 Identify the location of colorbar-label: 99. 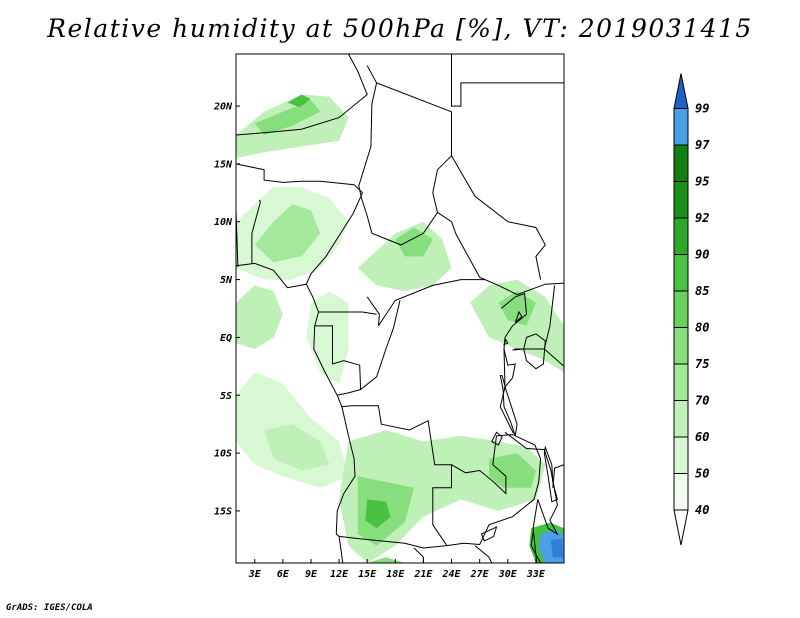
(702, 109).